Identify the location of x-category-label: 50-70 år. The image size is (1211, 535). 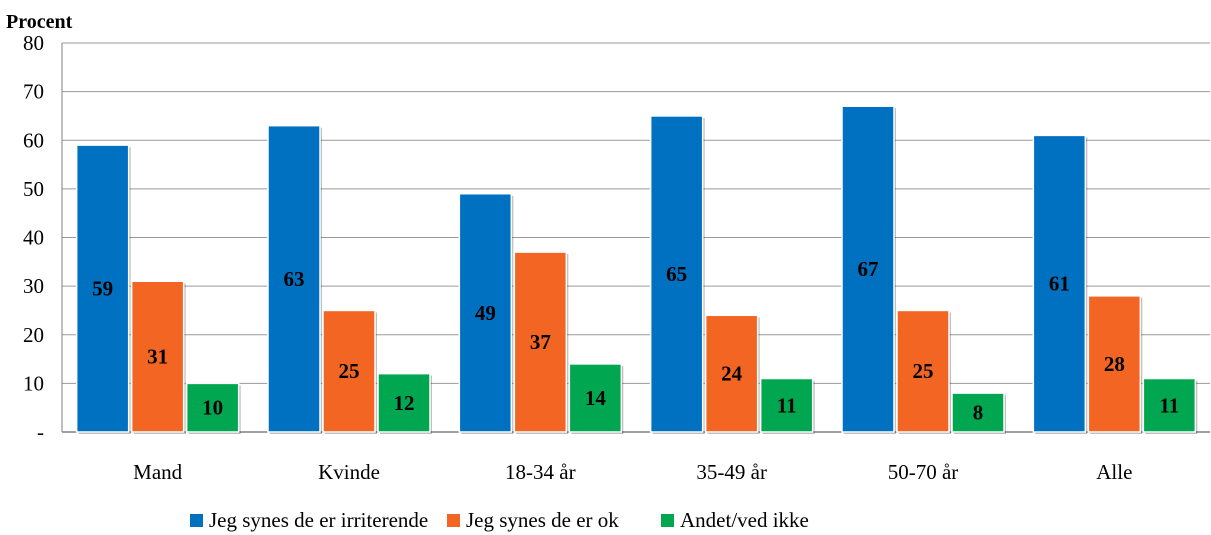
(923, 472).